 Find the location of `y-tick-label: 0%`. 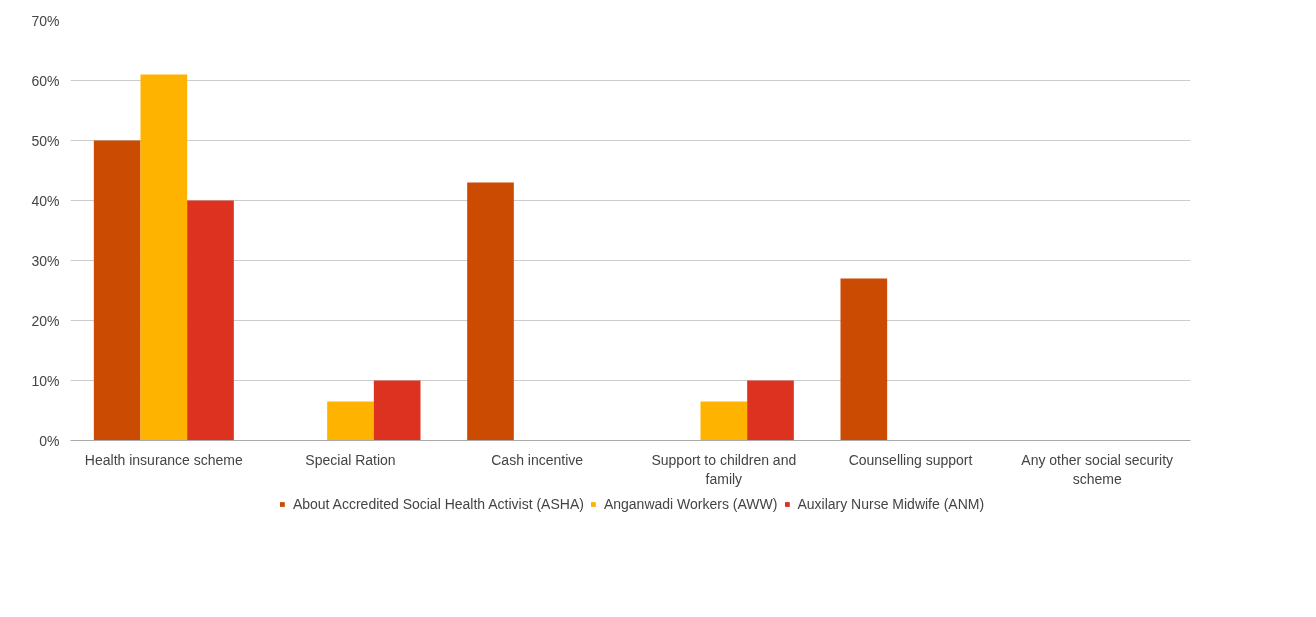

y-tick-label: 0% is located at coordinates (49, 440).